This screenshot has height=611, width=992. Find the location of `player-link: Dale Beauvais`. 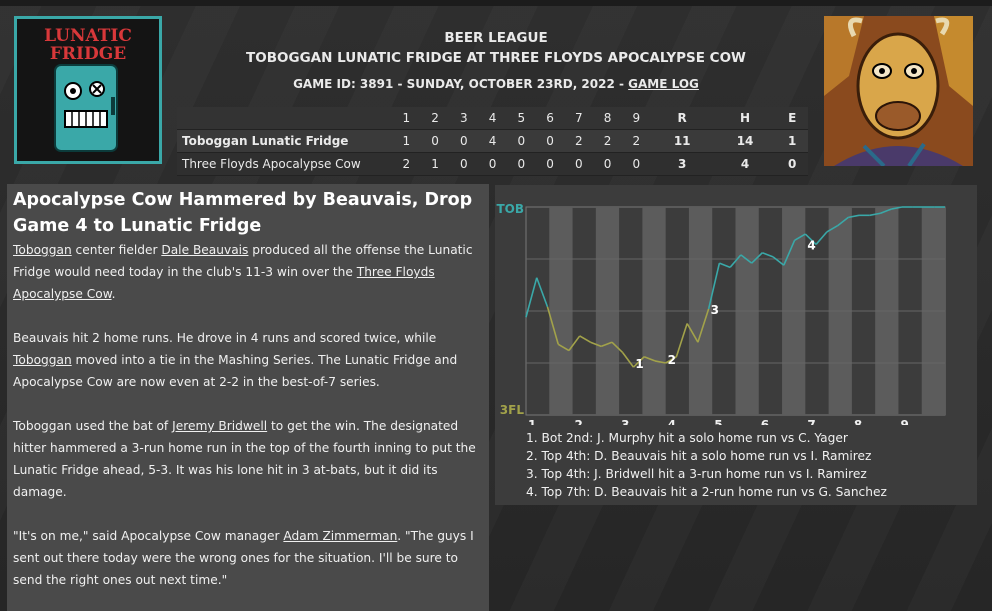

player-link: Dale Beauvais is located at coordinates (205, 250).